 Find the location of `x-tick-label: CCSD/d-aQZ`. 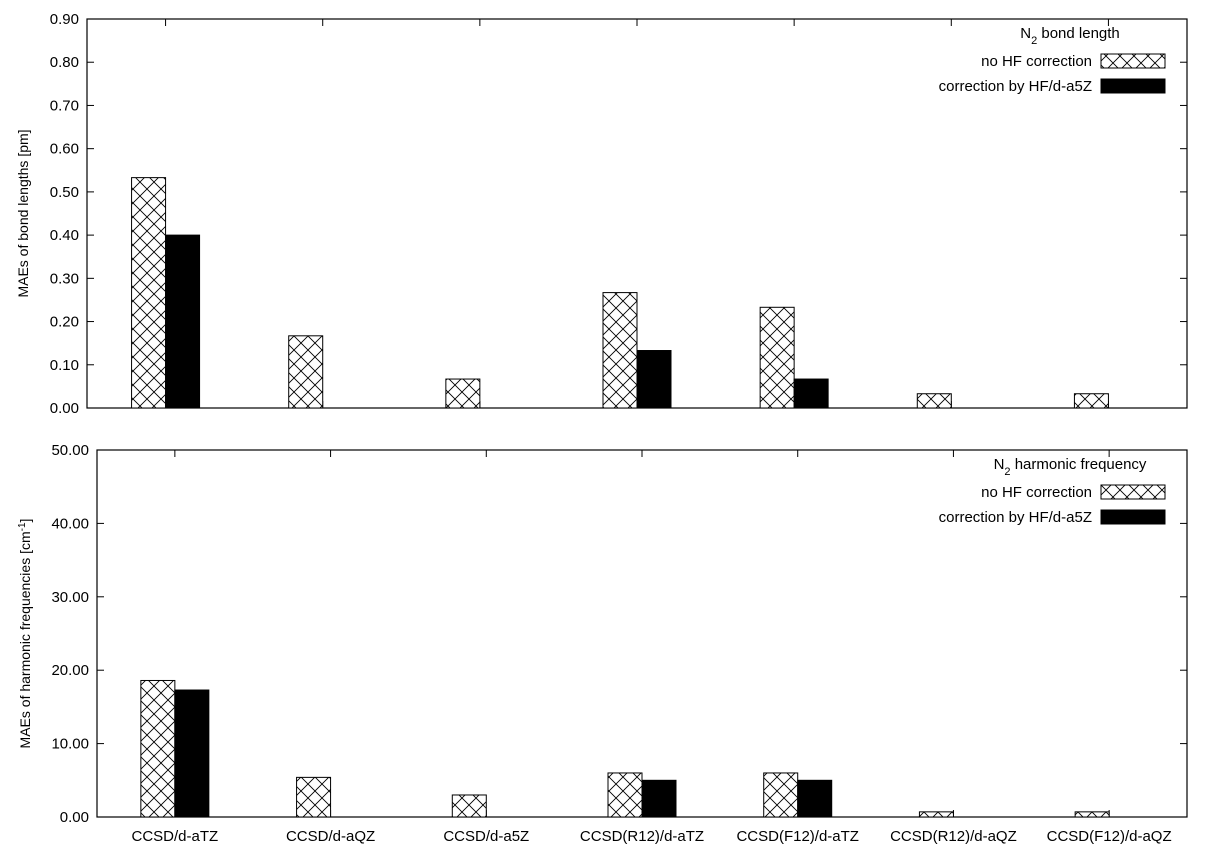

x-tick-label: CCSD/d-aQZ is located at coordinates (330, 836).